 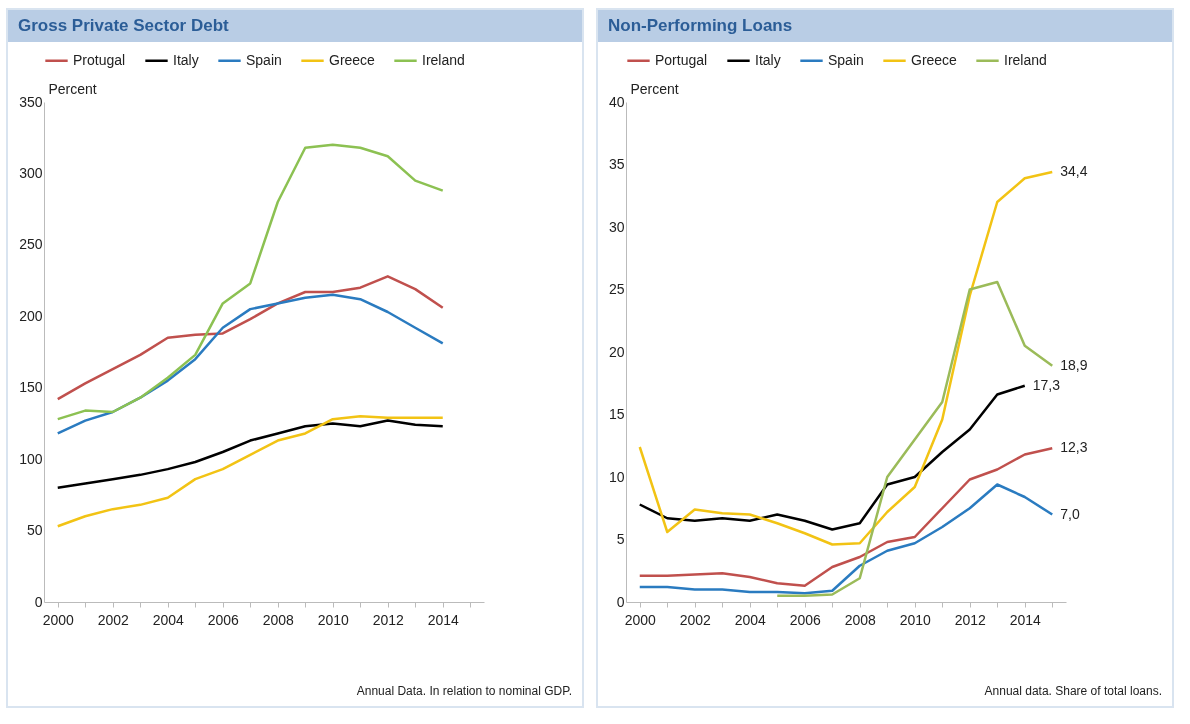 I want to click on y-tick-label: 20, so click(x=616, y=351).